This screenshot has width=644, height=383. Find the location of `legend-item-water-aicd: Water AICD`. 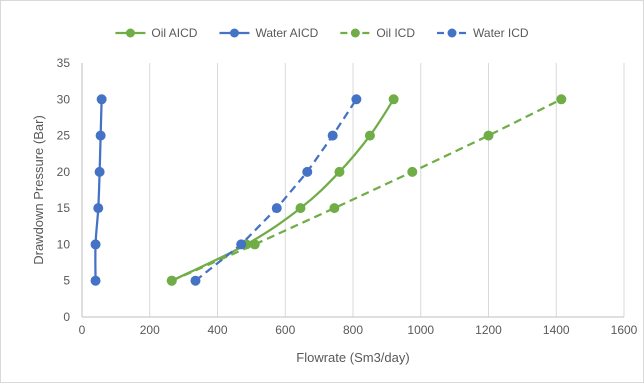

legend-item-water-aicd: Water AICD is located at coordinates (269, 33).